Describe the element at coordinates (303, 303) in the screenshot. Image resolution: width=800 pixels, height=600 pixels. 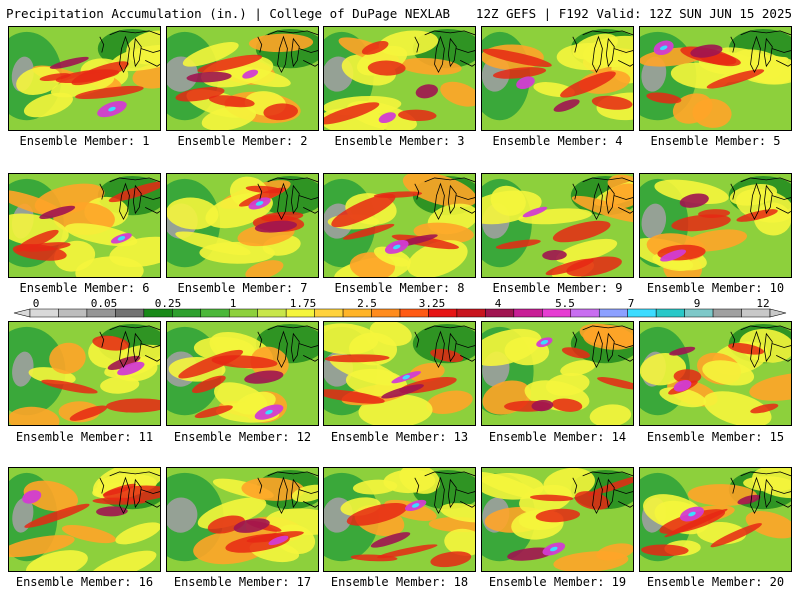
I see `colorbar-tick-label: 1.75` at that location.